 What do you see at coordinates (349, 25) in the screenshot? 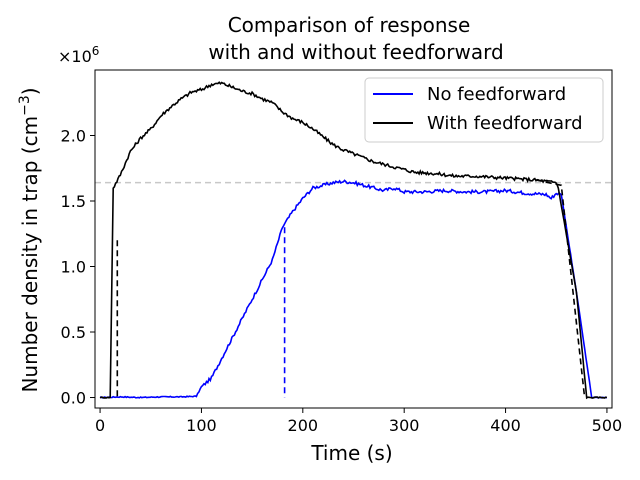
I see `chart-title-line1: Comparison of response` at bounding box center [349, 25].